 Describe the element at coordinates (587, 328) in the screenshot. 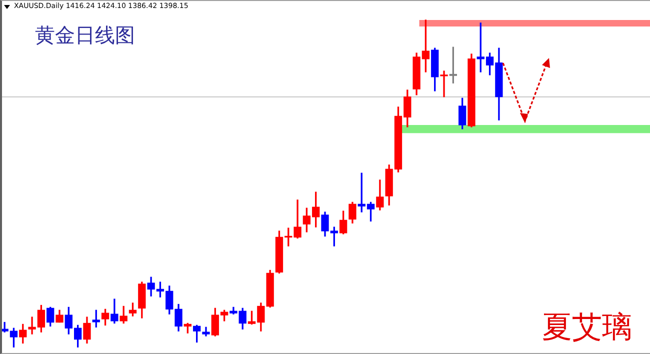

I see `text: 夏艾璃` at that location.